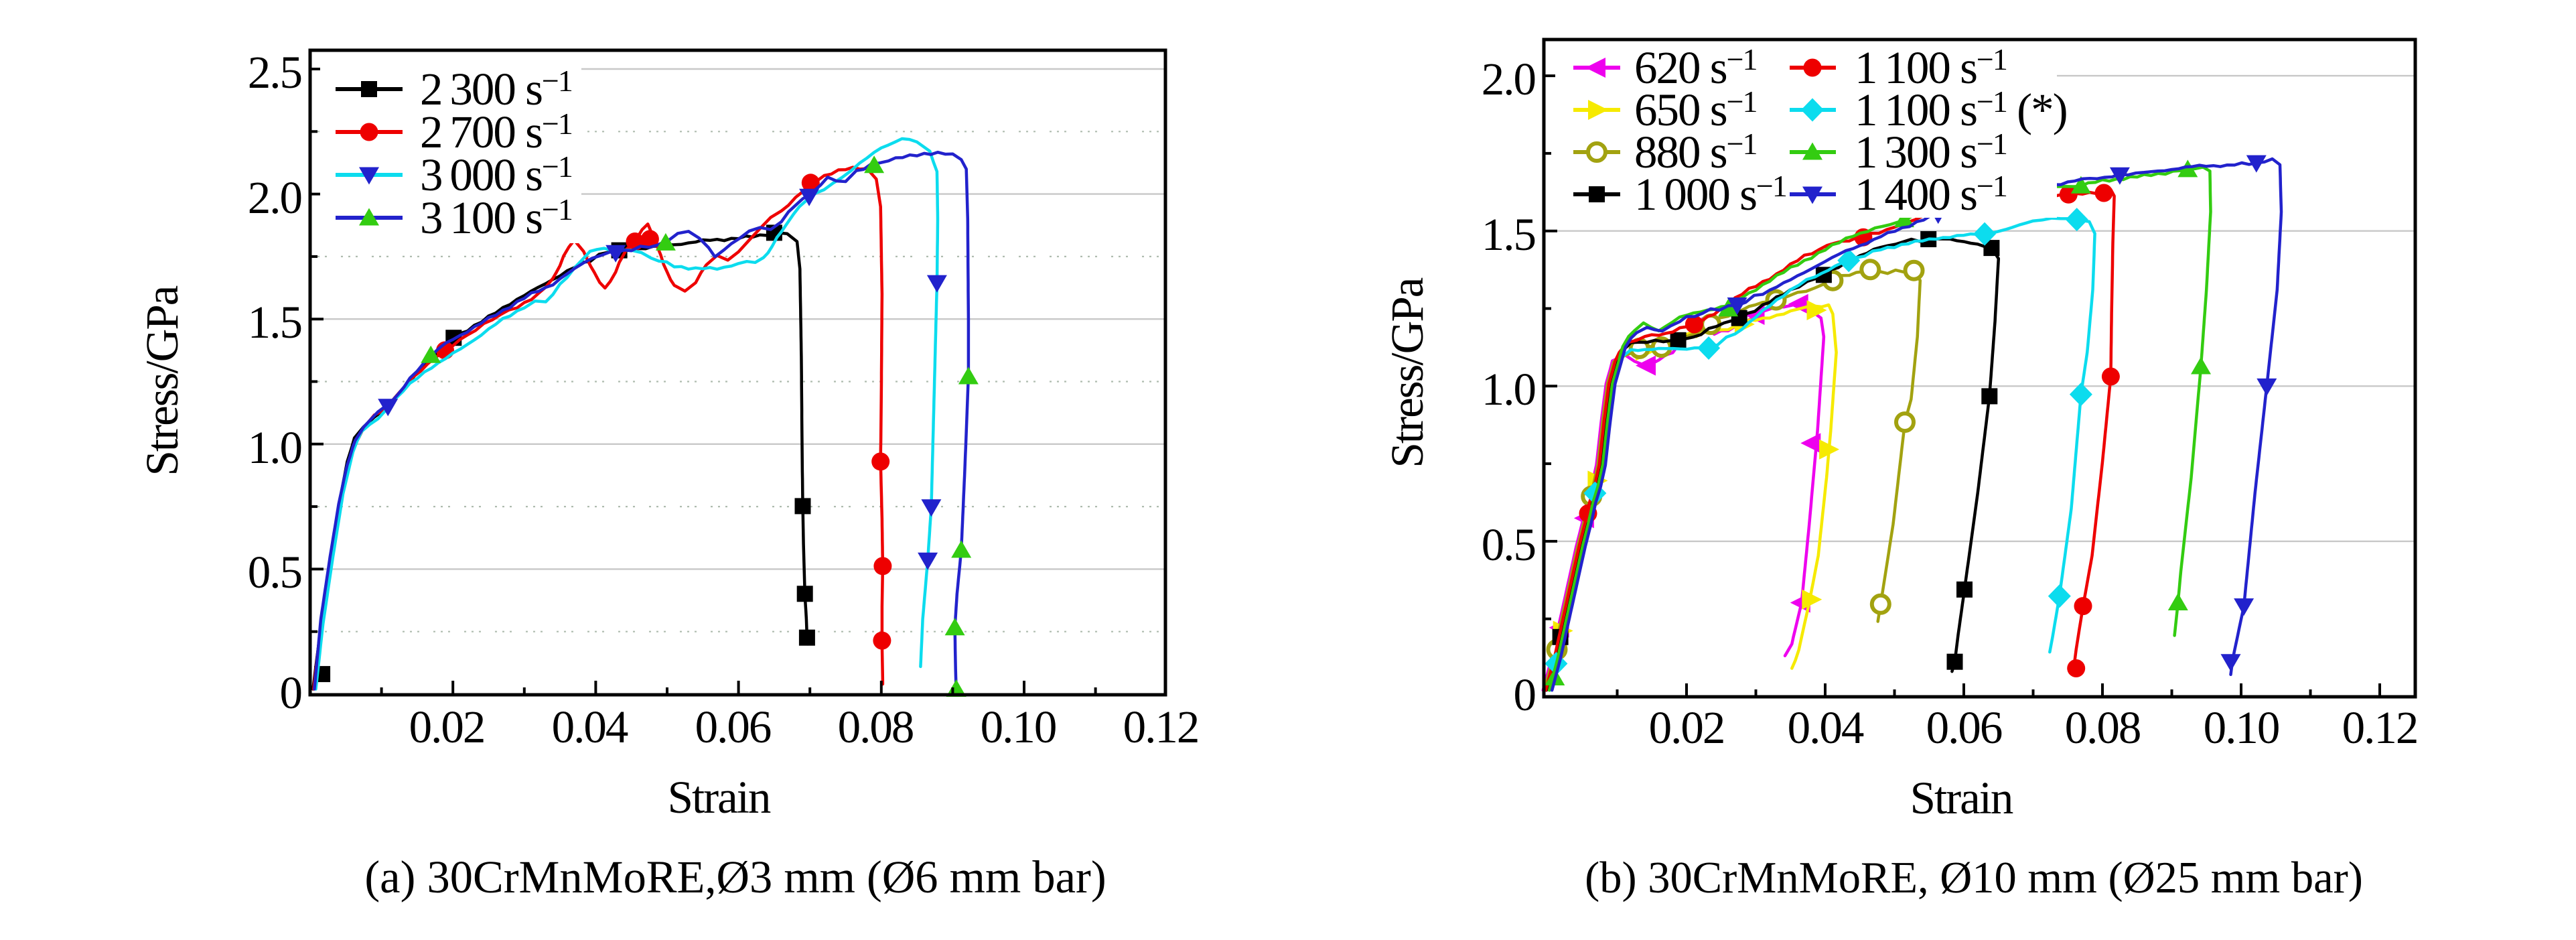  I want to click on svg-text: 1 100 s−1 (*), so click(1961, 110).